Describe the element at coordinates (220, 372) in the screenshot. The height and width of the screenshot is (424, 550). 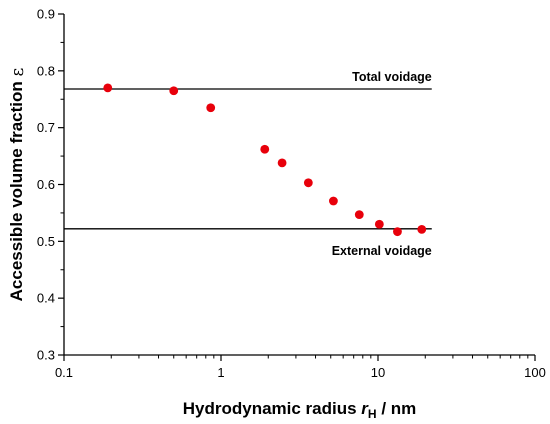
I see `x-tick-label: 1` at that location.